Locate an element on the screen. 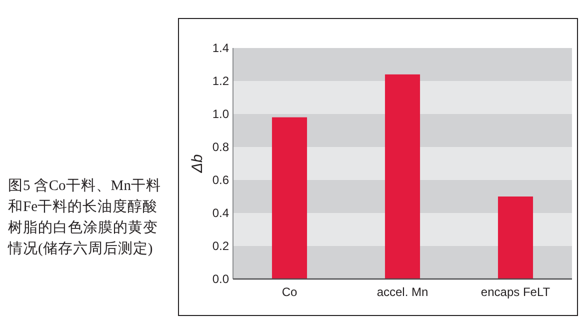  y-tick-label: 0.2 is located at coordinates (221, 246).